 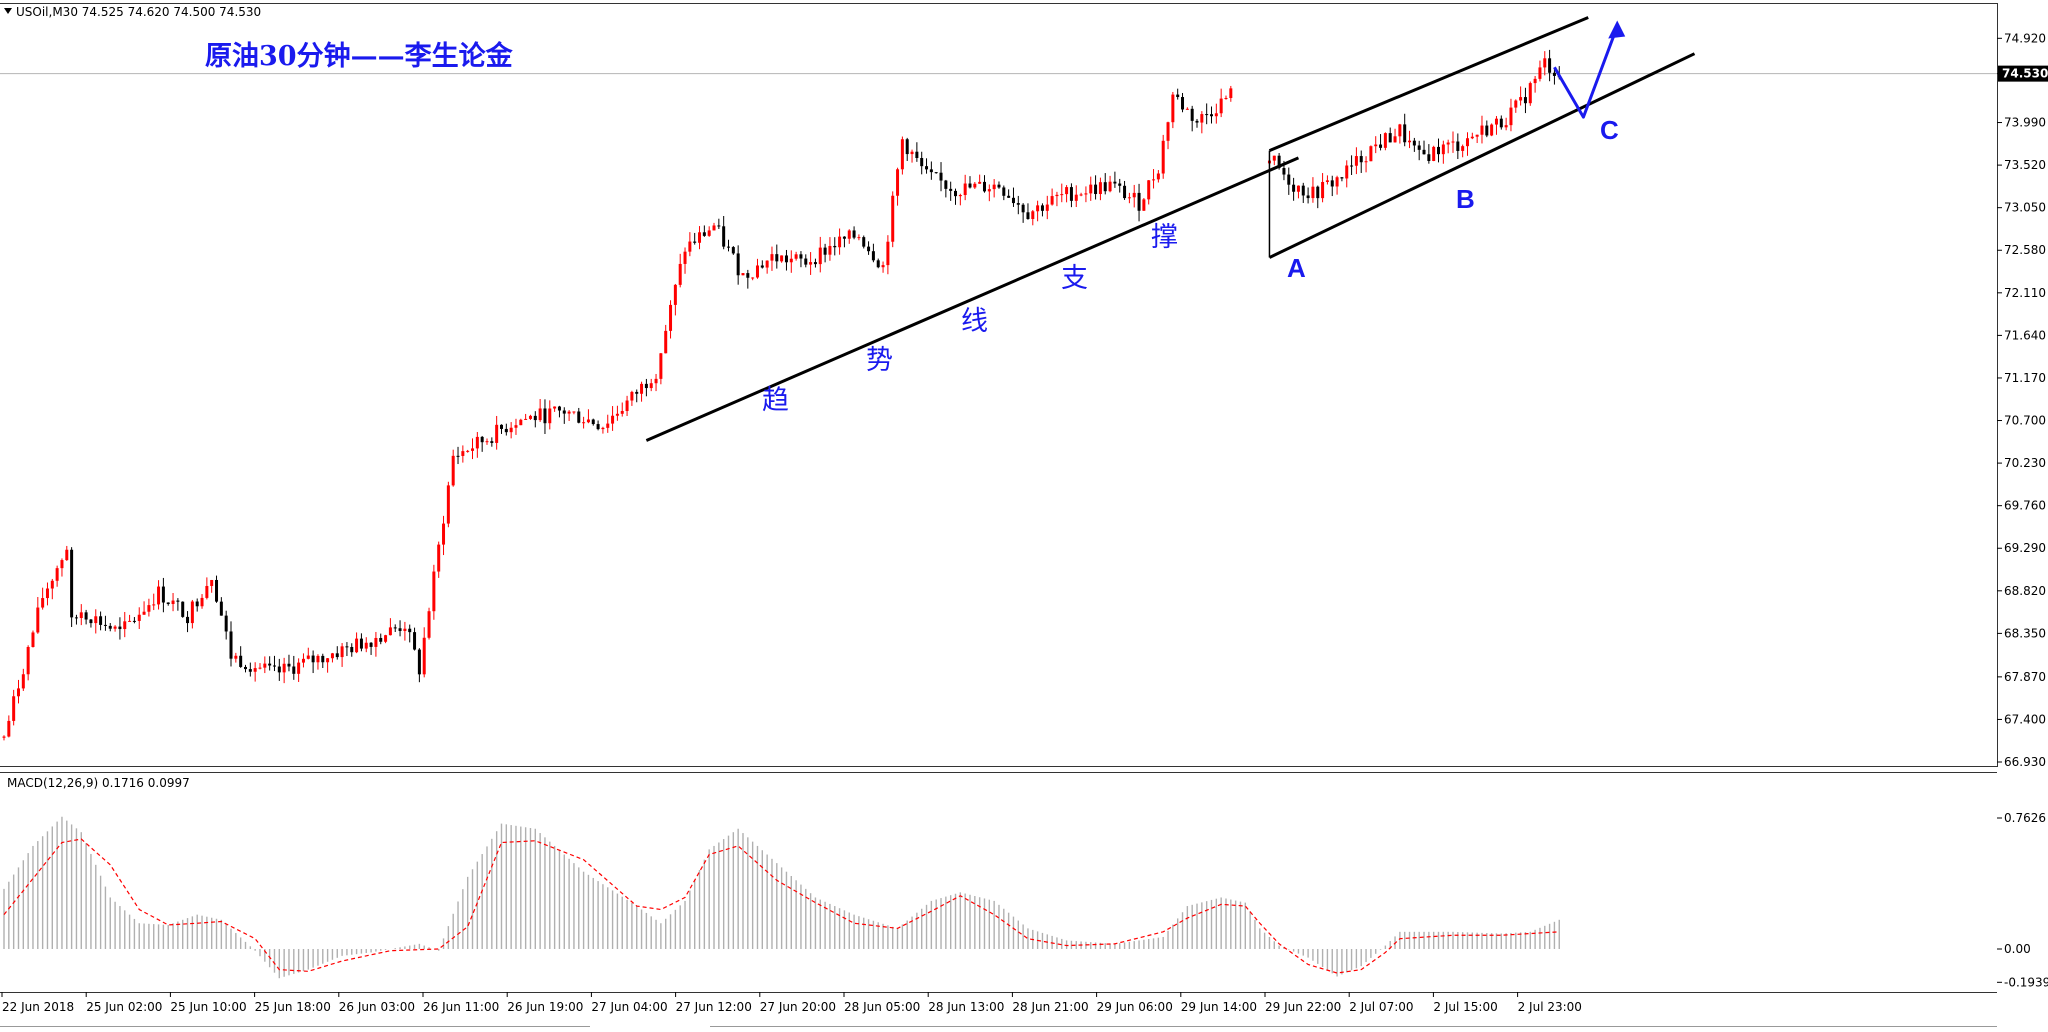 What do you see at coordinates (775, 400) in the screenshot?
I see `trend-char-1: 趋` at bounding box center [775, 400].